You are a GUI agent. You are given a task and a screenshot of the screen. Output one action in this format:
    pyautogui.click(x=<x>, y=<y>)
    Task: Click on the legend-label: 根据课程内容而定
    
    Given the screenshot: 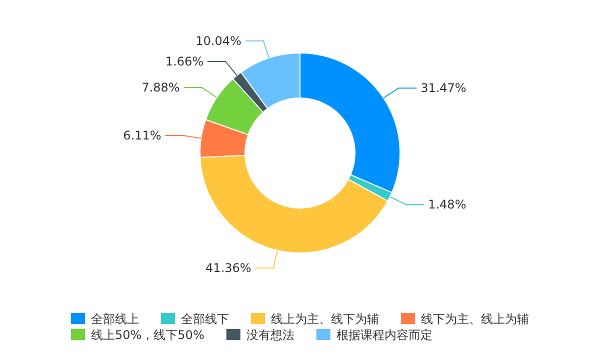 What is the action you would take?
    pyautogui.click(x=384, y=335)
    